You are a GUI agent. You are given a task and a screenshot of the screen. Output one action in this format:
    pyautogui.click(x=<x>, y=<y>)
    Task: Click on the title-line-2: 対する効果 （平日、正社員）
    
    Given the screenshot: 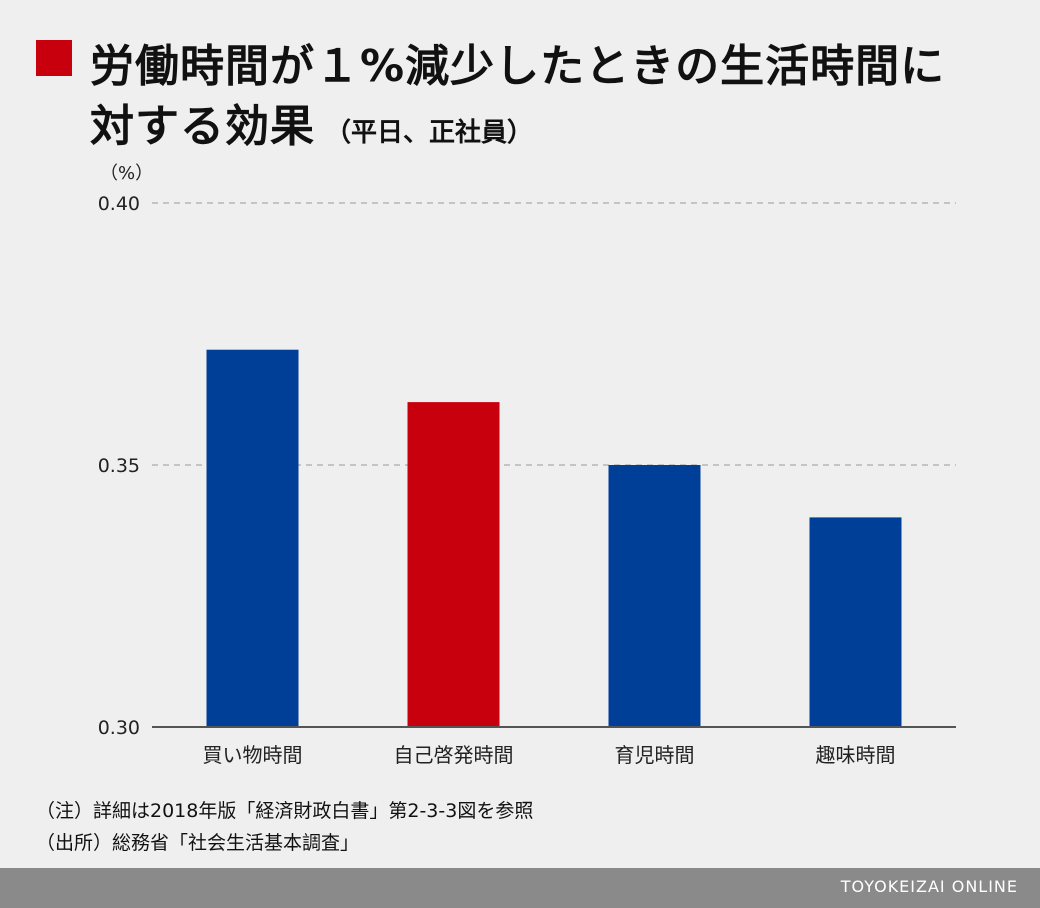 What is the action you would take?
    pyautogui.click(x=311, y=122)
    